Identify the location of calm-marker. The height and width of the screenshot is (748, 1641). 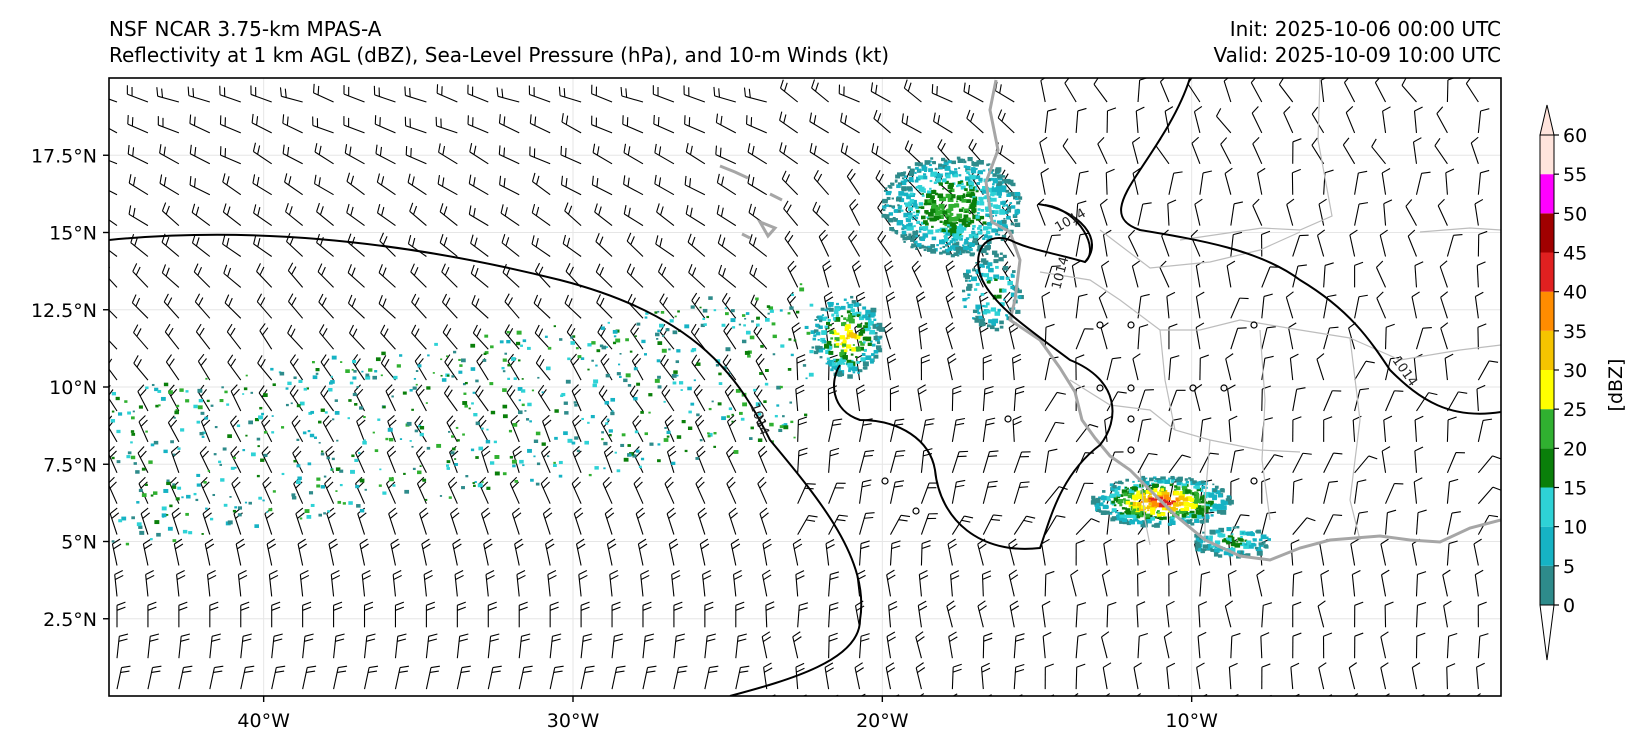
(1100, 325).